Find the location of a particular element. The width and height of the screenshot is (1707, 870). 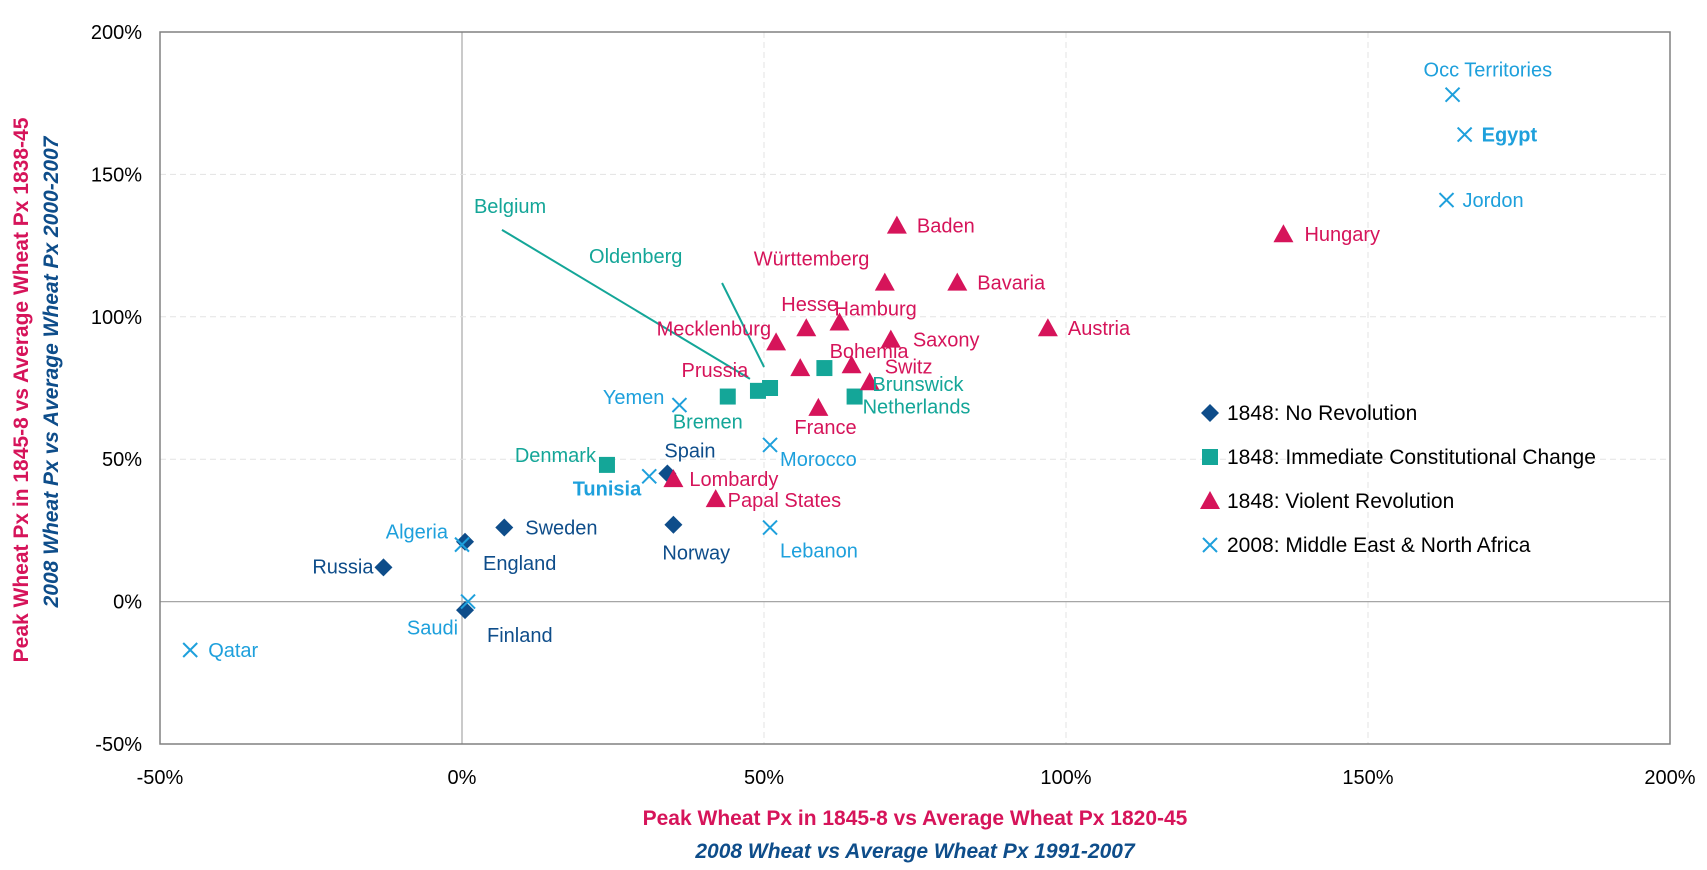

legend-item-1848-violent-revolution: 1848: Violent Revolution is located at coordinates (1327, 501).